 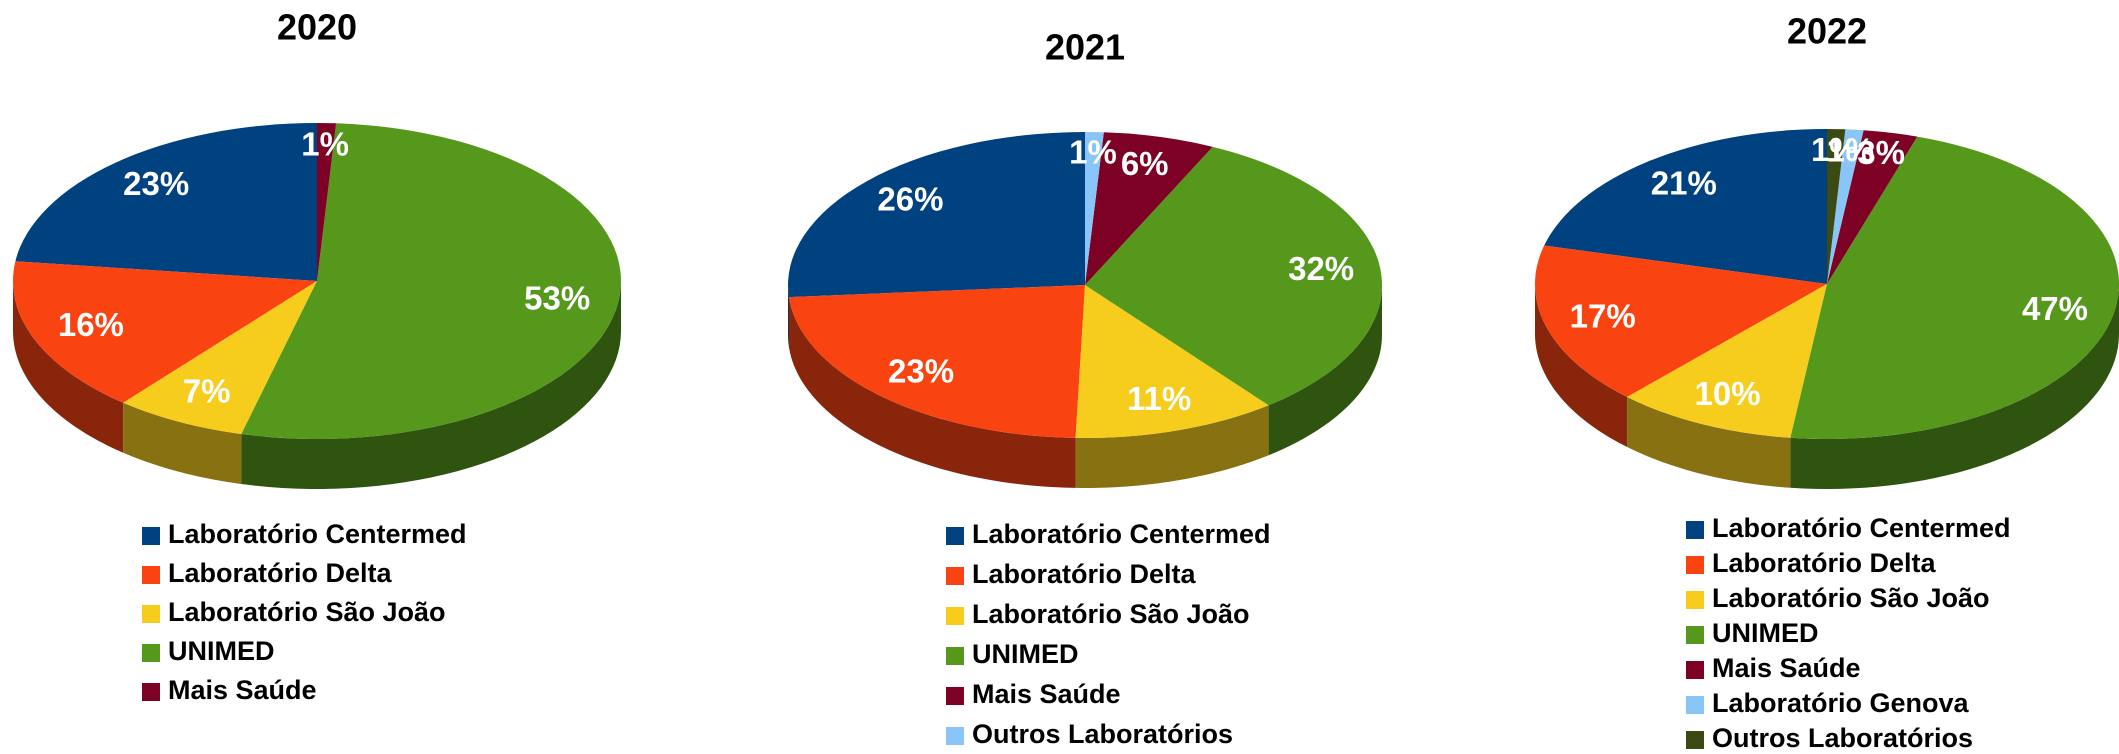 What do you see at coordinates (207, 390) in the screenshot?
I see `data-label: 7%` at bounding box center [207, 390].